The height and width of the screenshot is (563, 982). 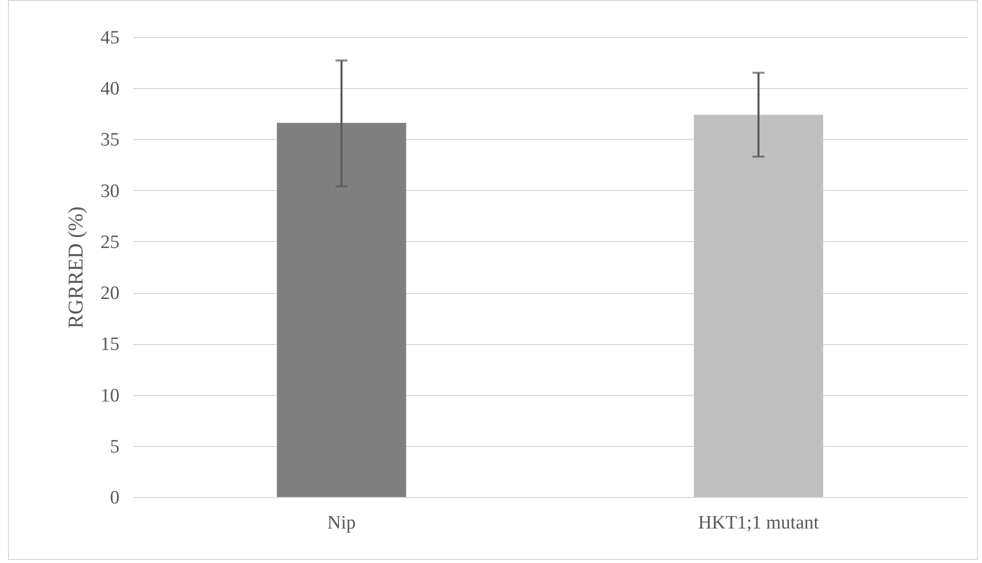 What do you see at coordinates (110, 191) in the screenshot?
I see `y-tick-label: 30` at bounding box center [110, 191].